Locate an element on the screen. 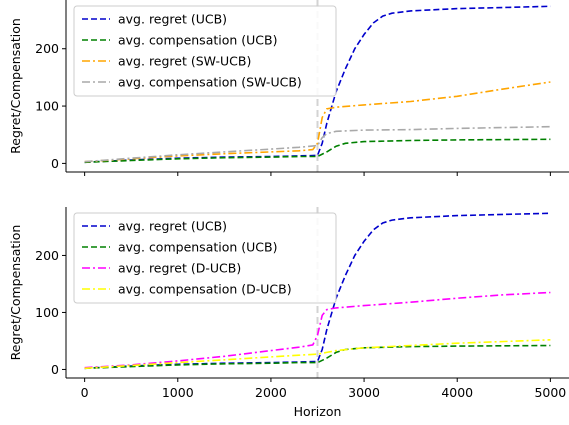 Image resolution: width=569 pixels, height=425 pixels. x-tick-label: 3000 is located at coordinates (364, 392).